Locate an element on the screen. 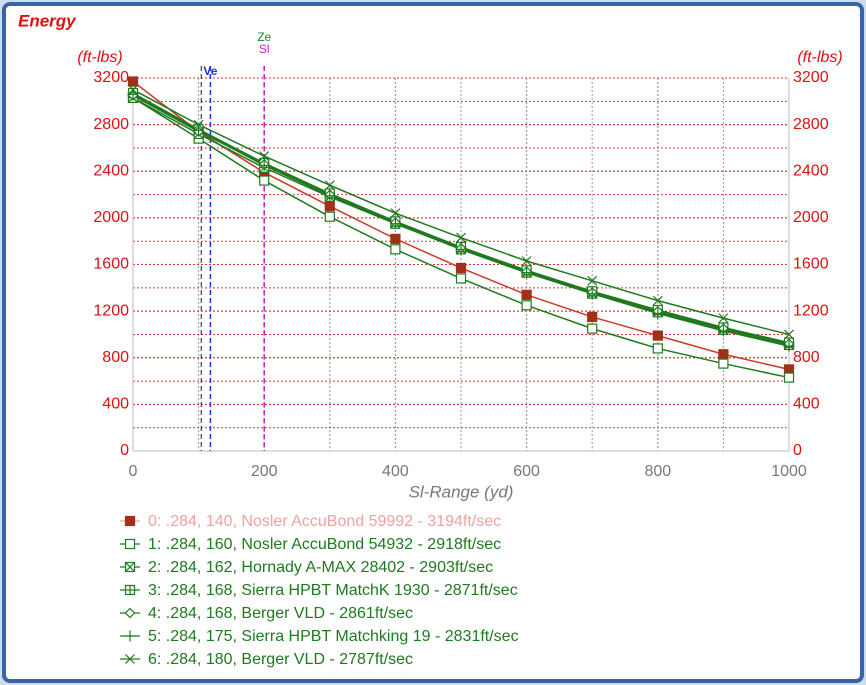 This screenshot has height=685, width=866. y-tick-label-left: 800 is located at coordinates (115, 357).